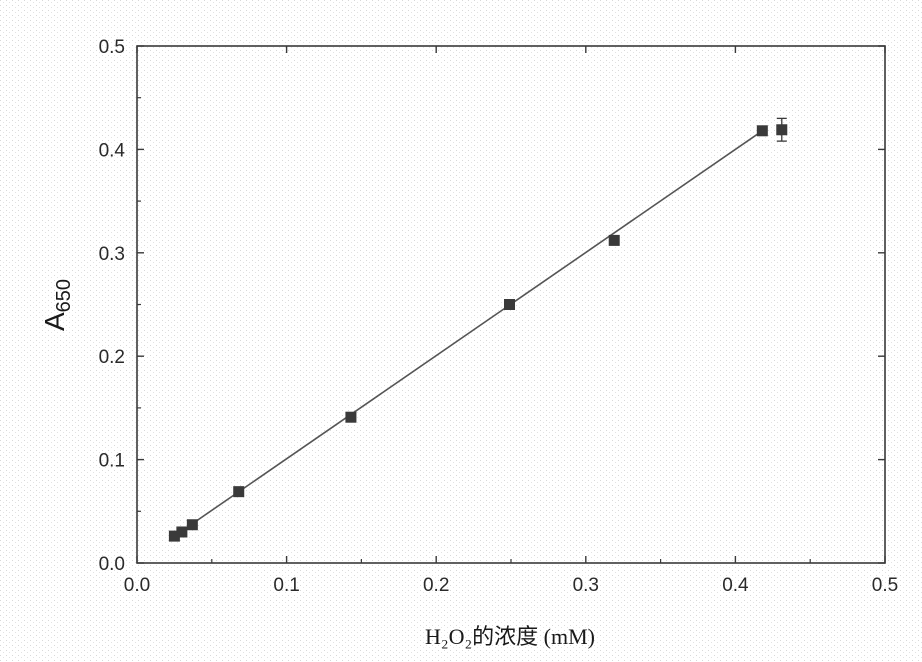  What do you see at coordinates (112, 357) in the screenshot?
I see `y-tick-label: 0.2` at bounding box center [112, 357].